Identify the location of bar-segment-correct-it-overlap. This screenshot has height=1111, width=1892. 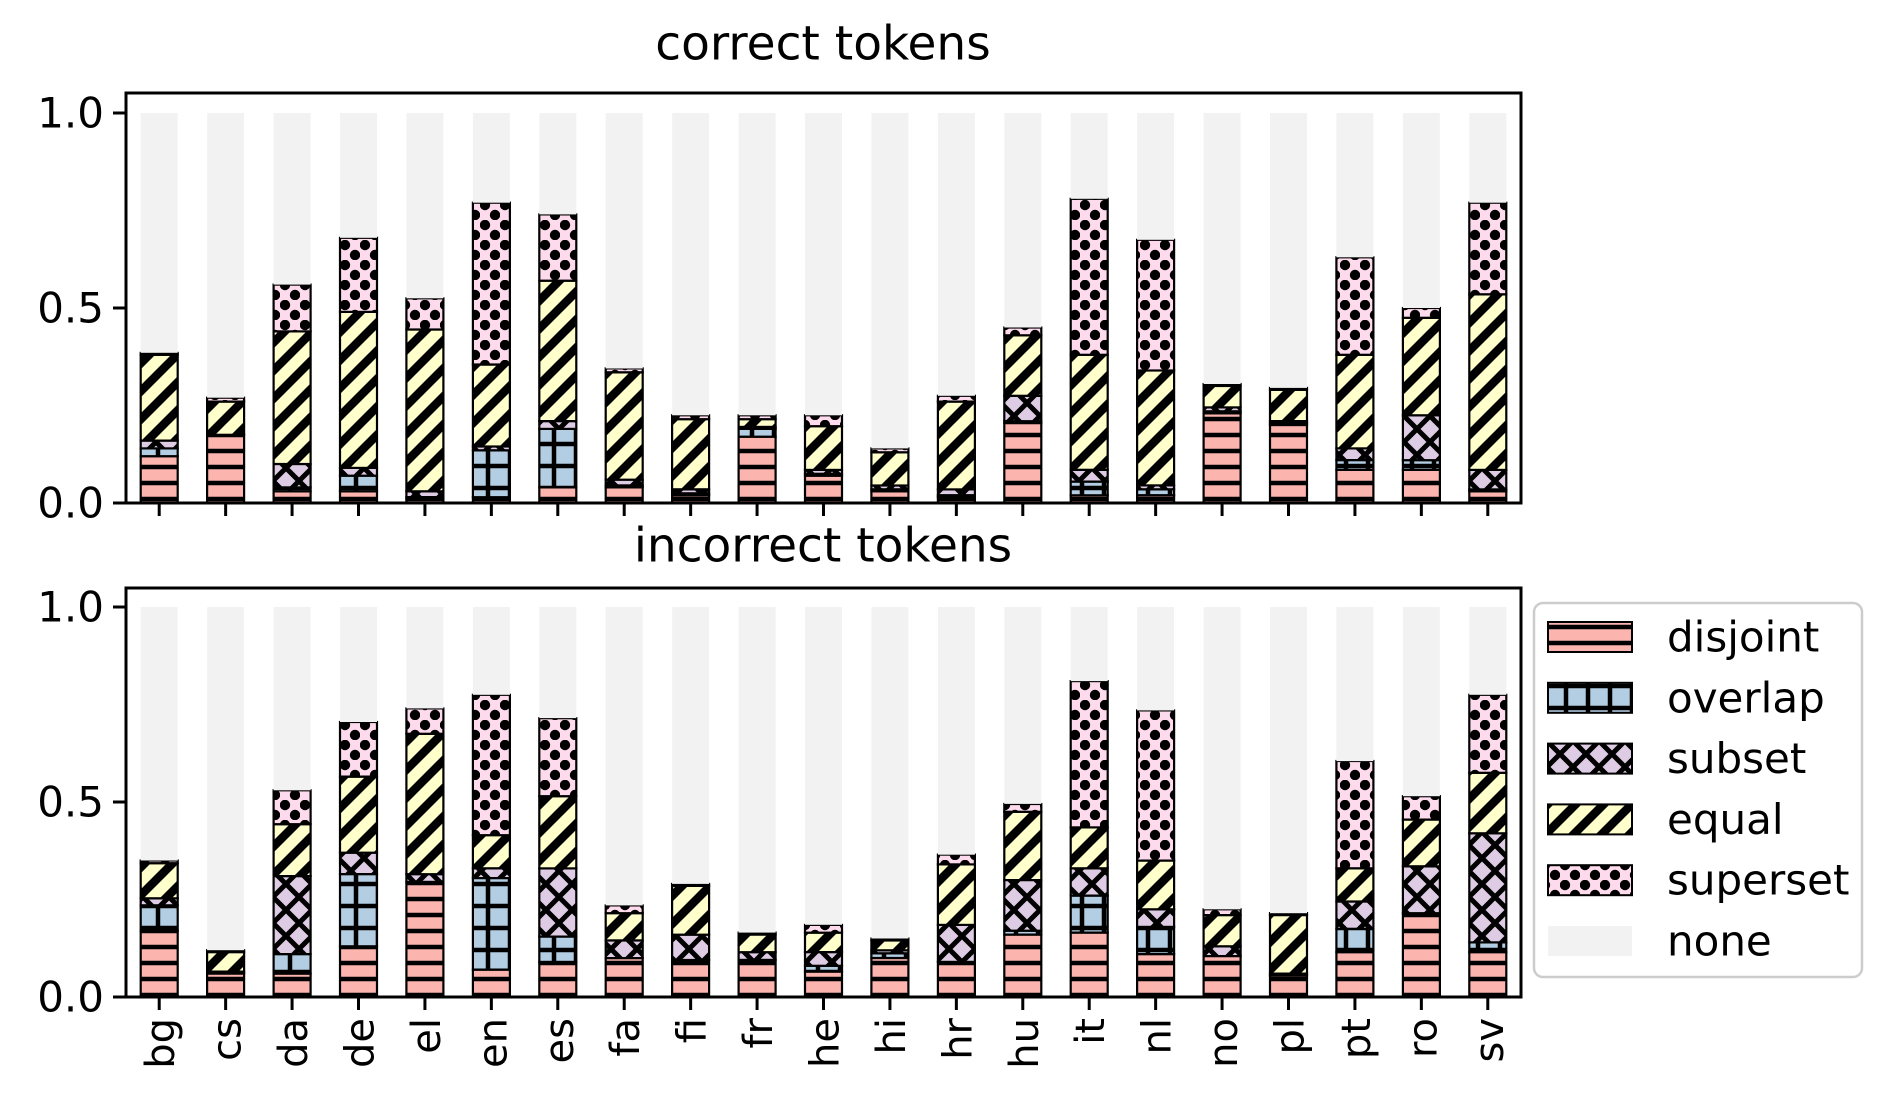
(1089, 488).